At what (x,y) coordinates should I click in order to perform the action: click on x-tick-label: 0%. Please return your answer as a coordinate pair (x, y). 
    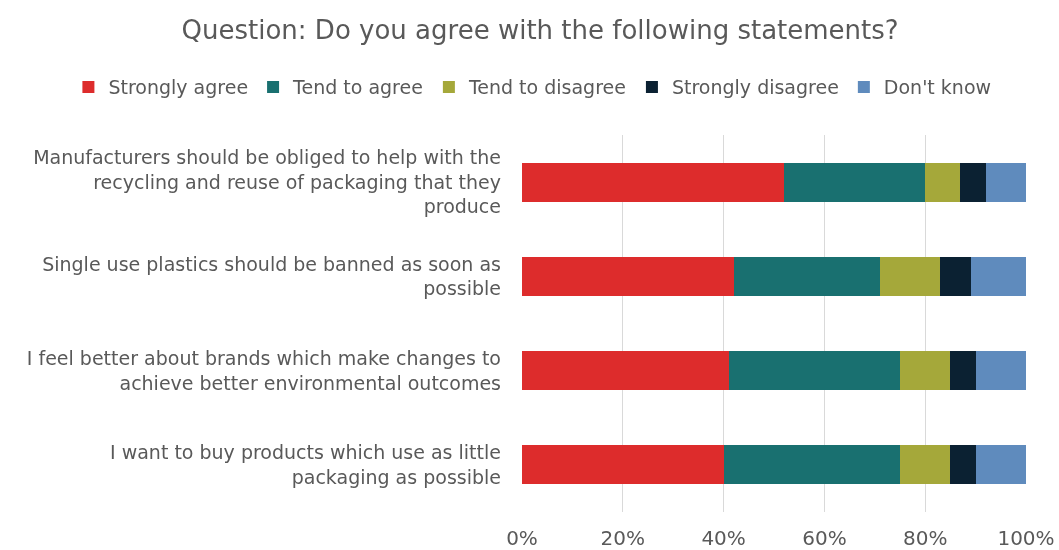
    Looking at the image, I should click on (522, 538).